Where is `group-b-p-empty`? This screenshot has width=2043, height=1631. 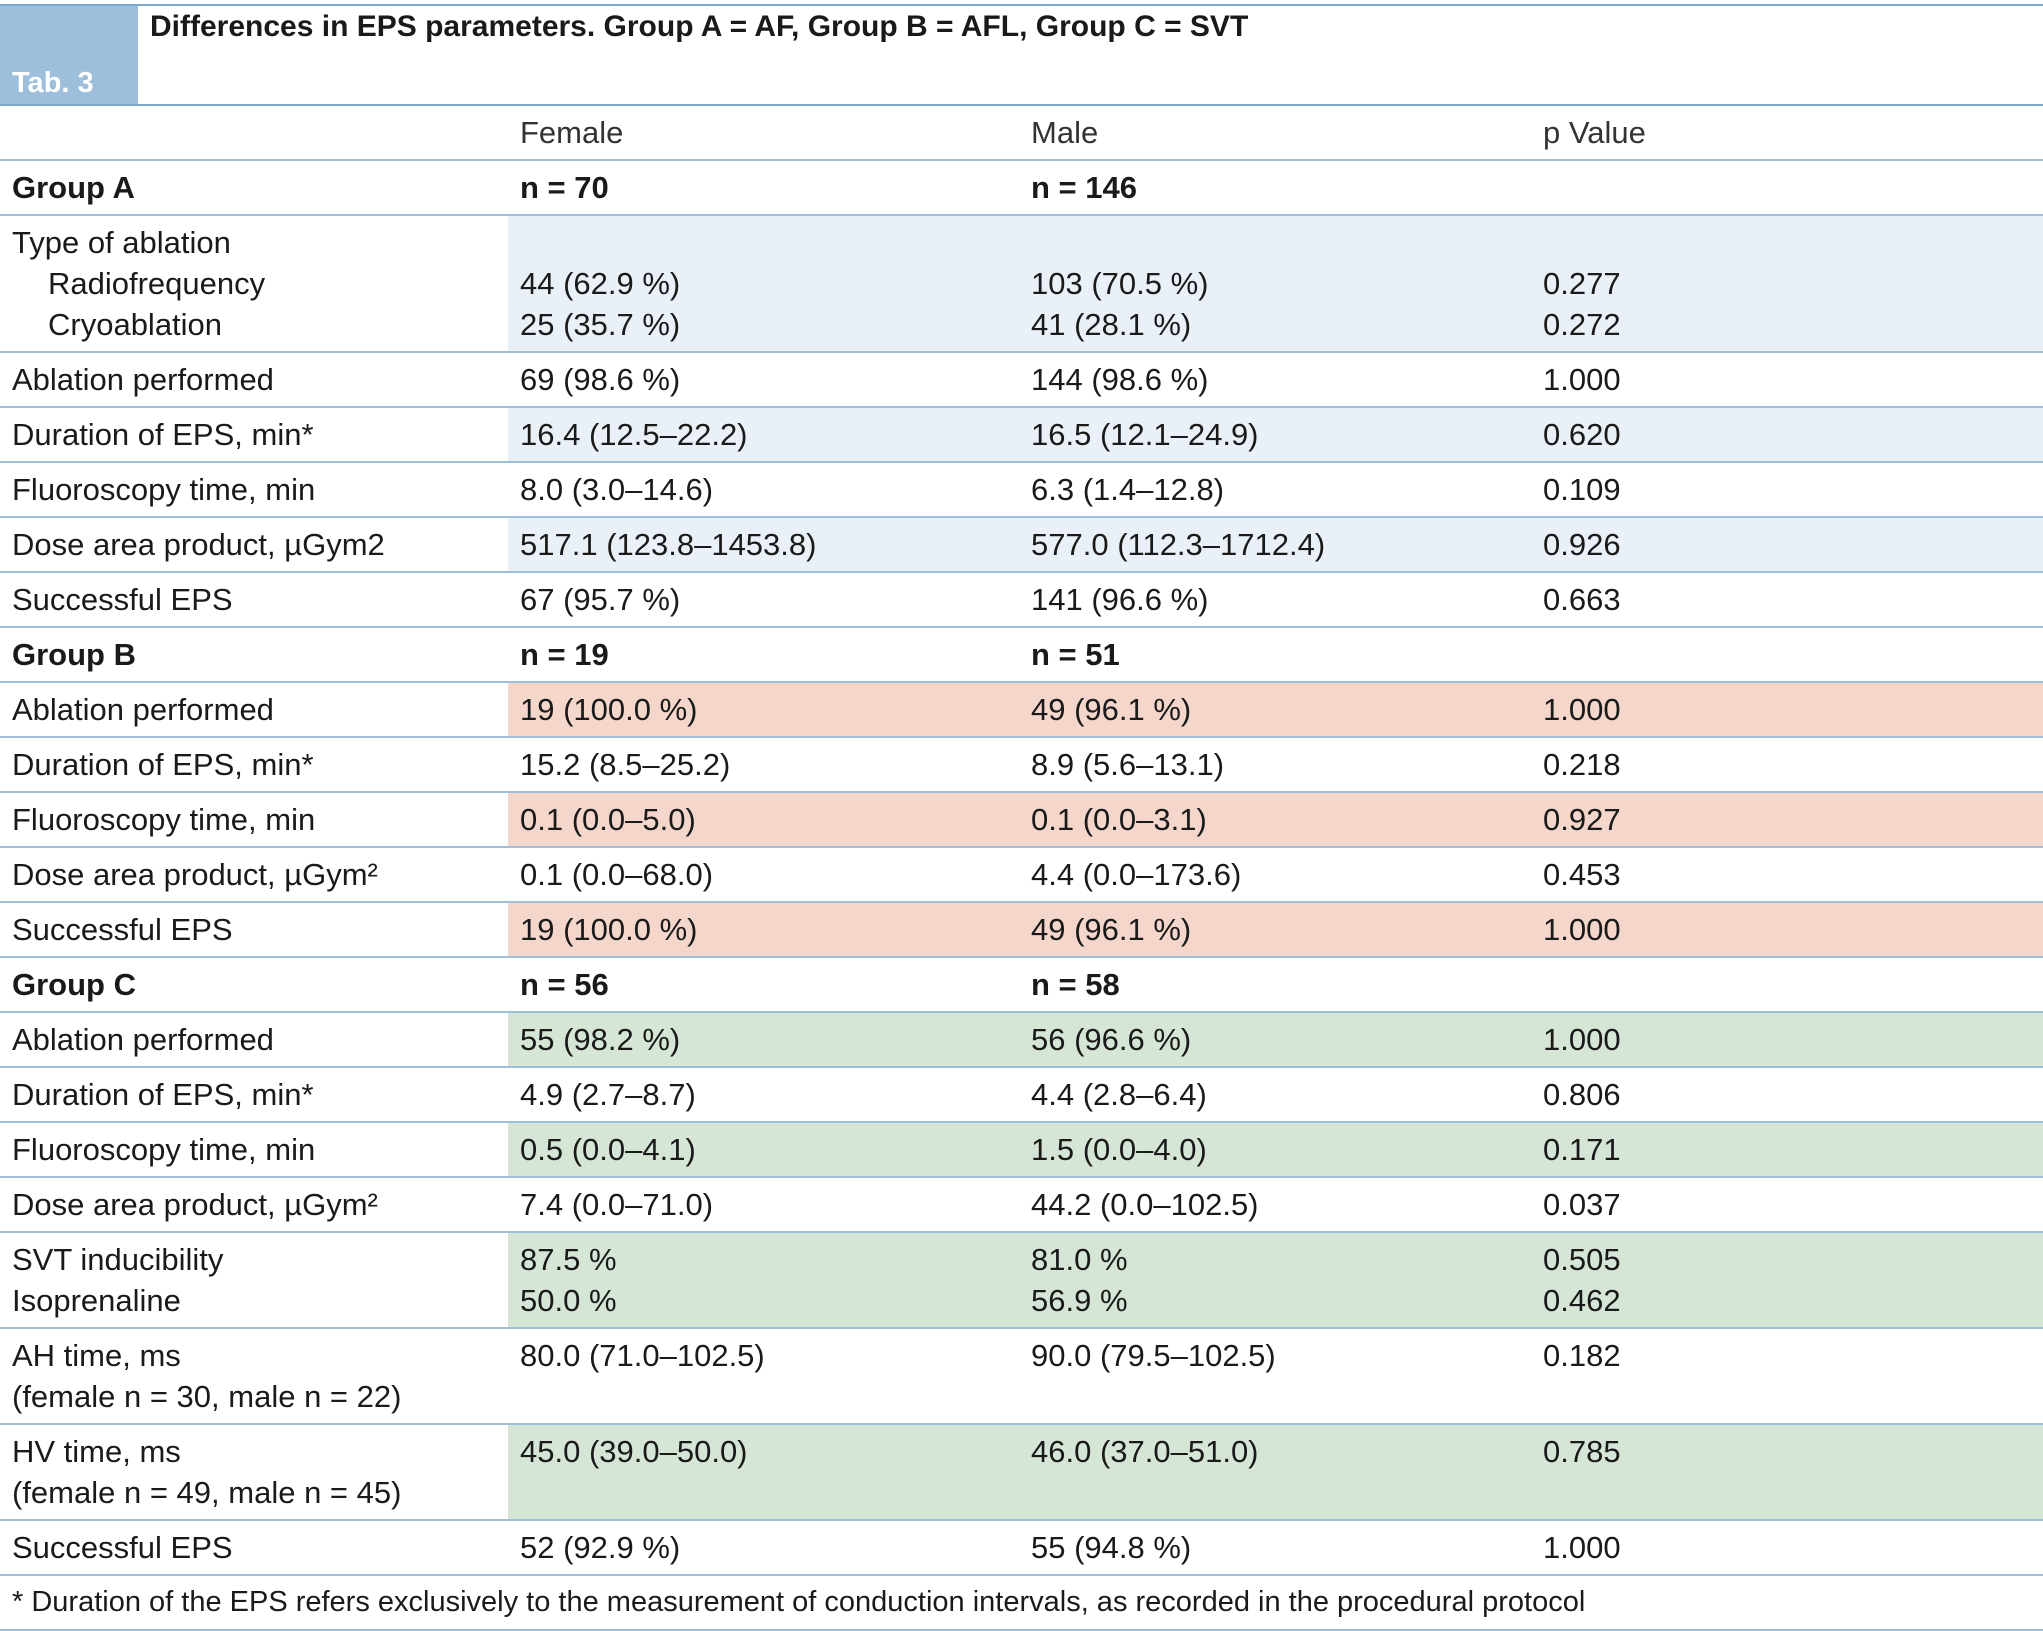 group-b-p-empty is located at coordinates (1787, 655).